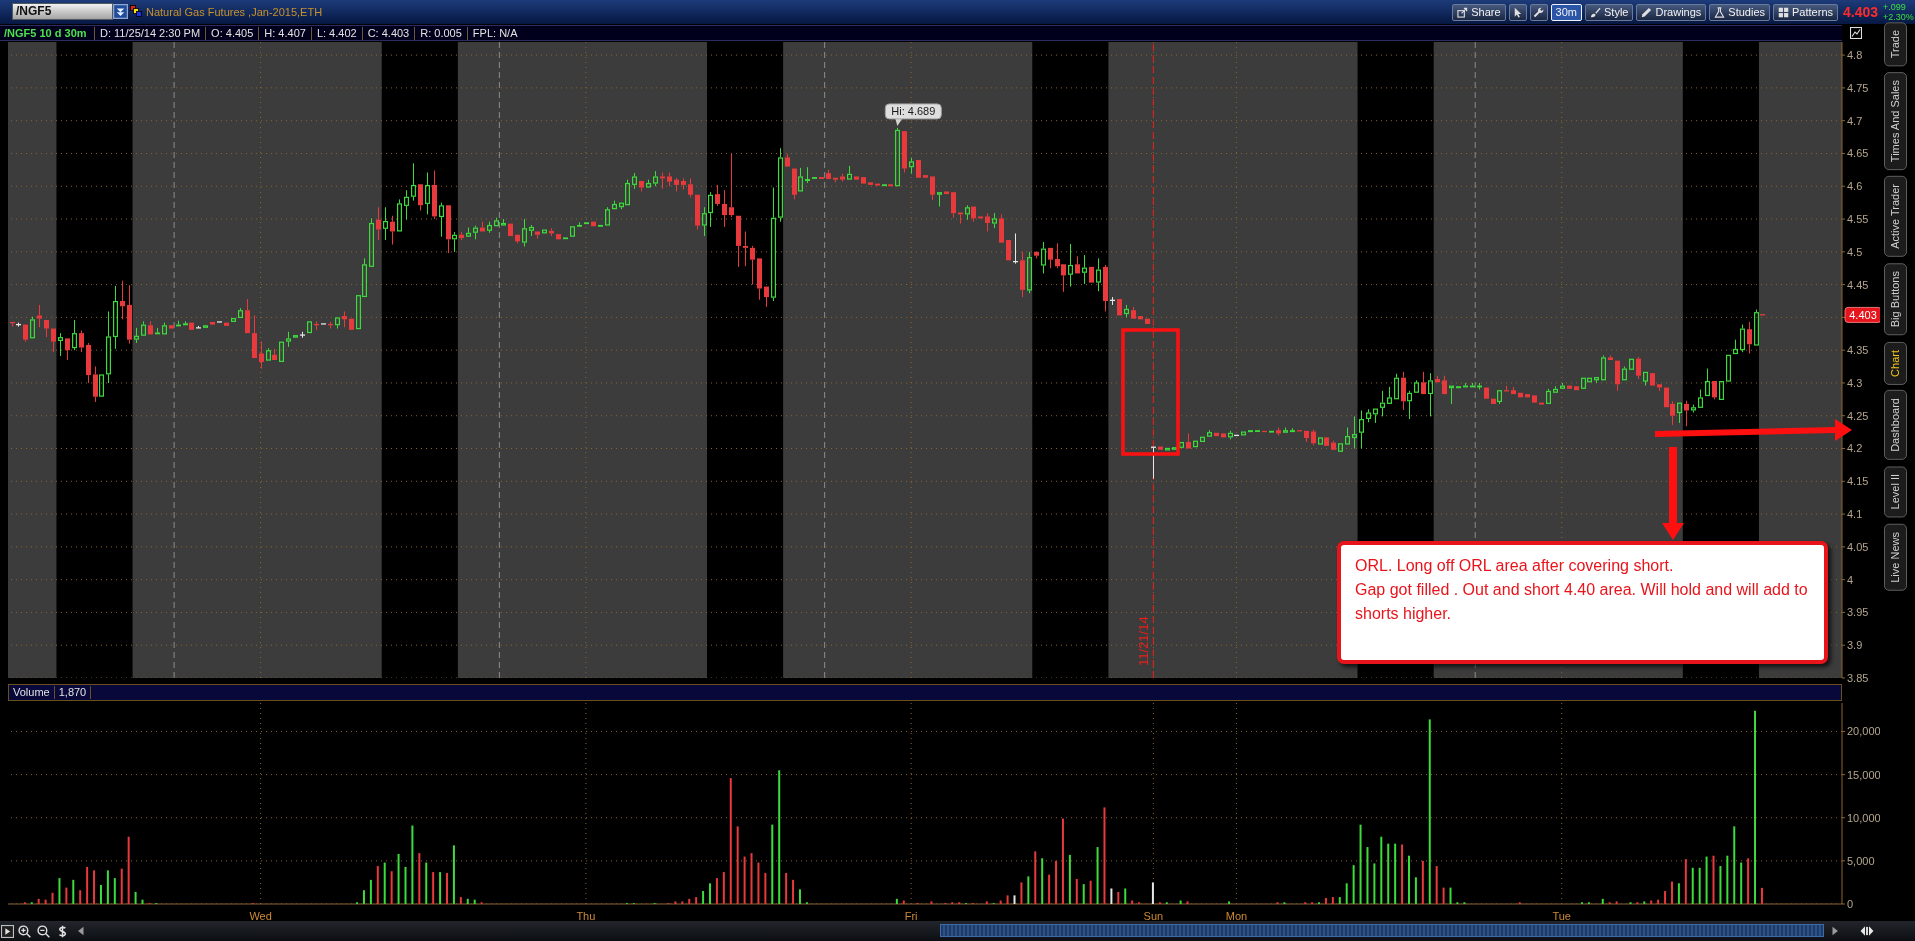 The image size is (1915, 941). I want to click on text: 4.403, so click(1861, 12).